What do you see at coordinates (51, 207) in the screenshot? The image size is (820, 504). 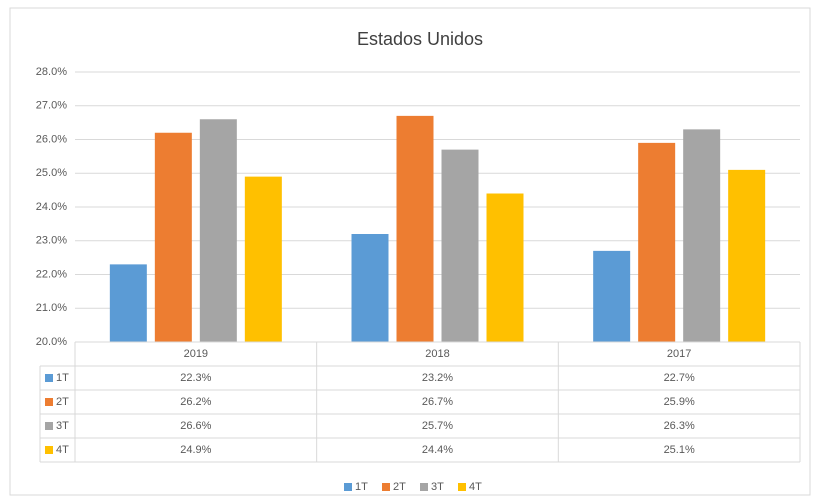 I see `y-tick-label: 24.0%` at bounding box center [51, 207].